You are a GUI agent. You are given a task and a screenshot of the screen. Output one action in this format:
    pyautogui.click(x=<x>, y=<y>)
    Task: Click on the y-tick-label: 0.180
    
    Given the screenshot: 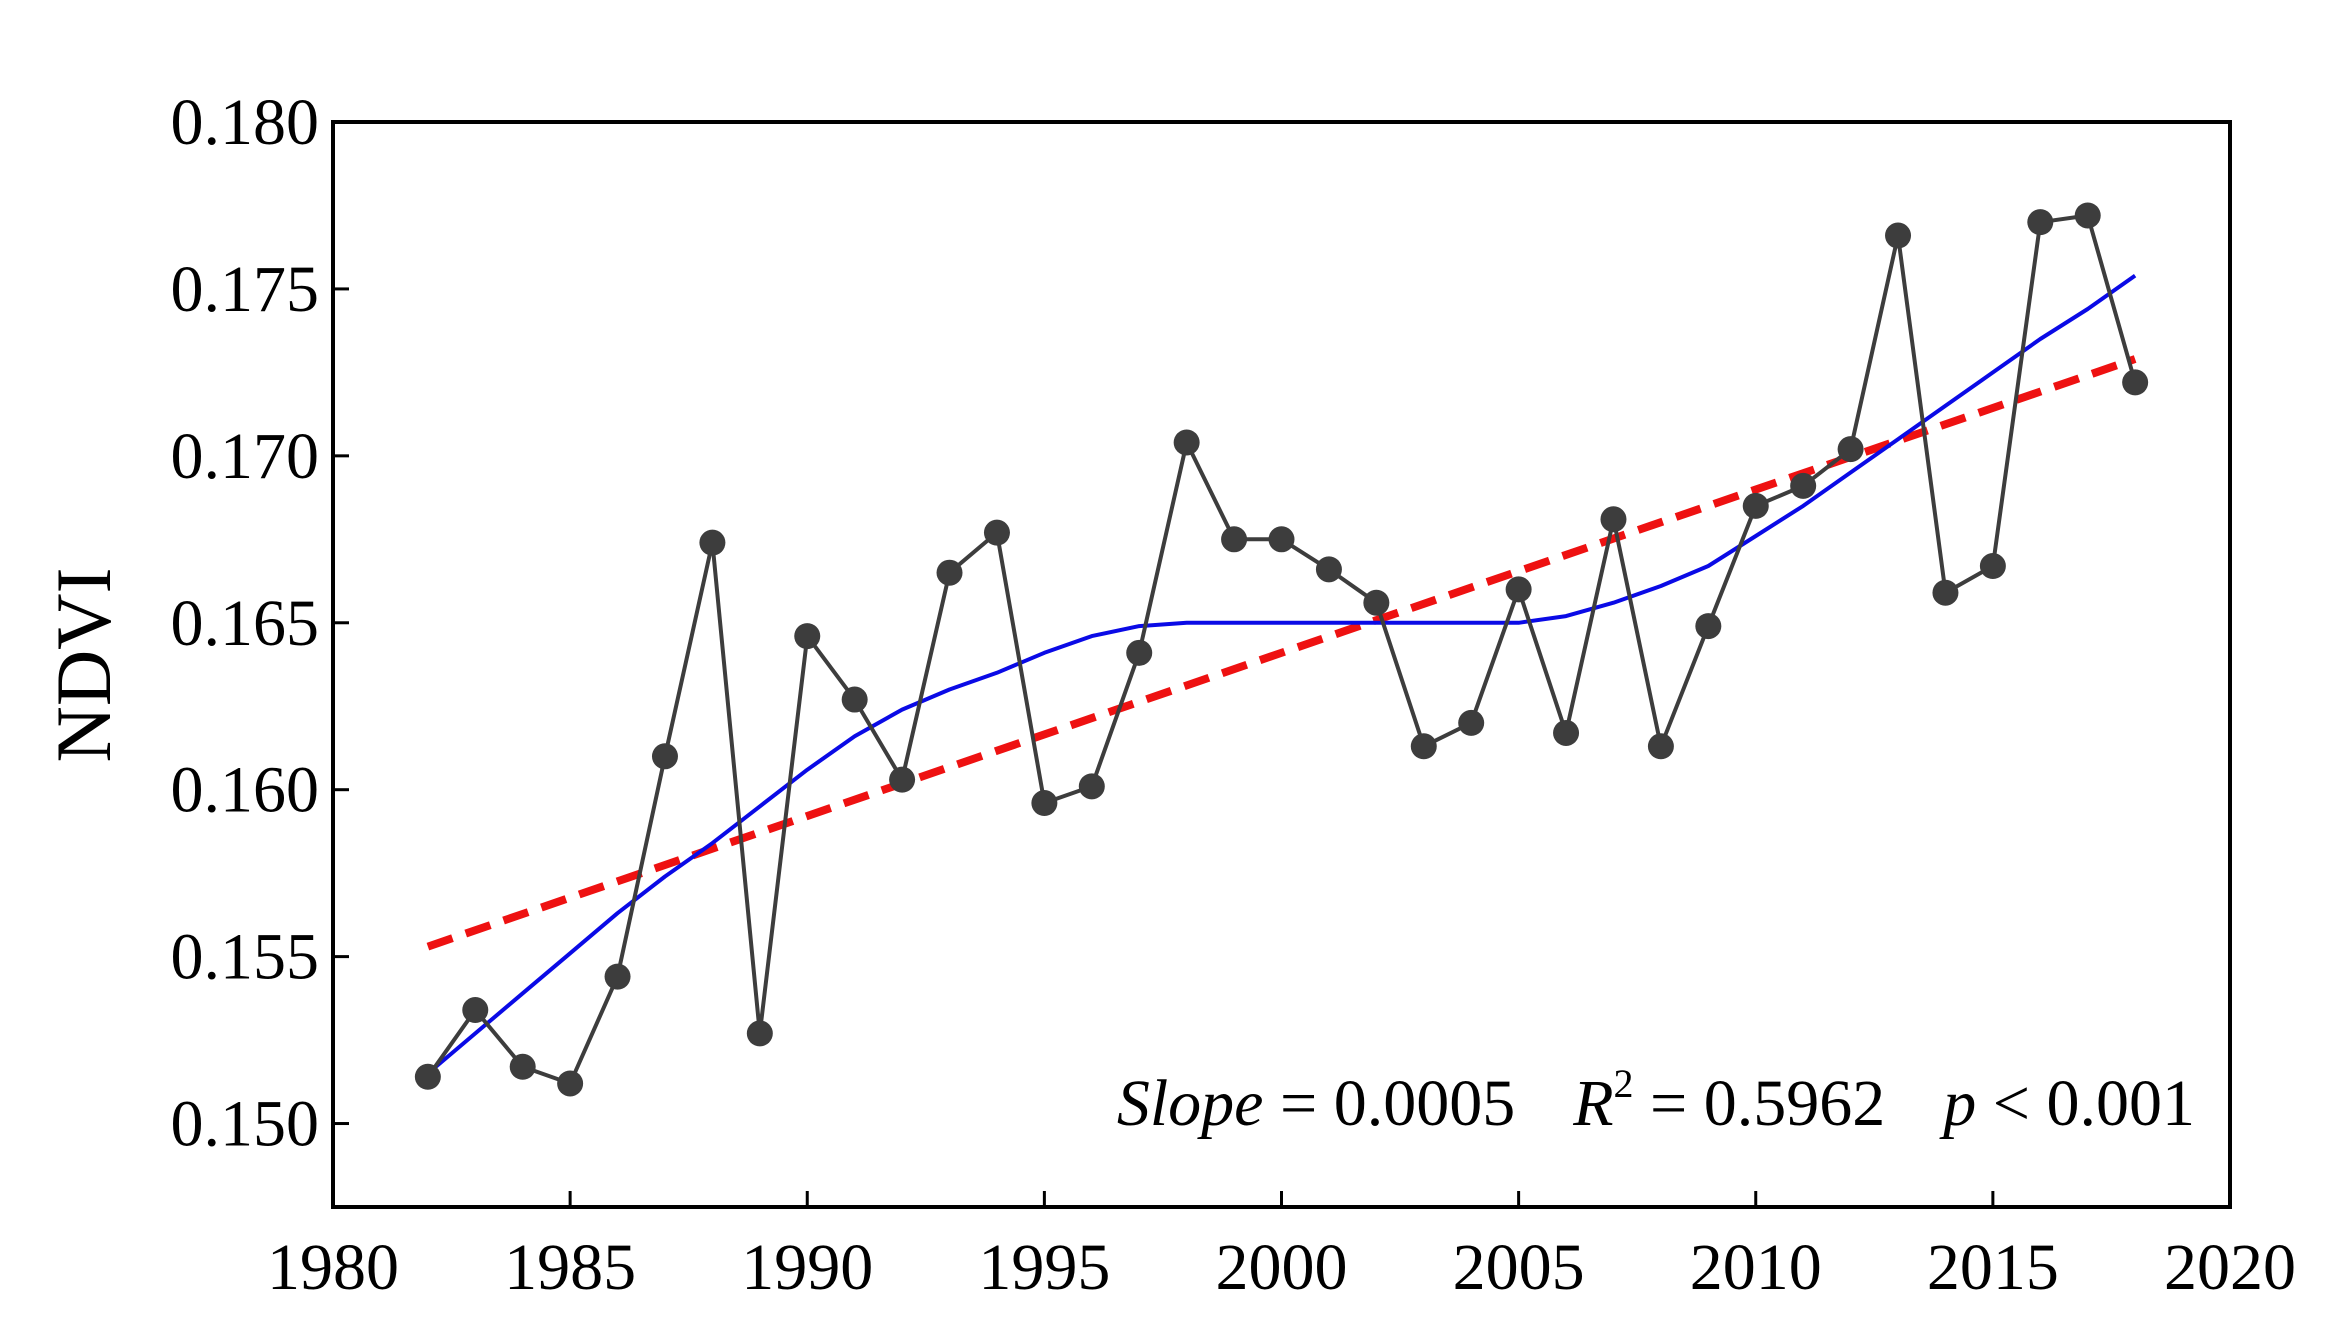 What is the action you would take?
    pyautogui.click(x=245, y=122)
    